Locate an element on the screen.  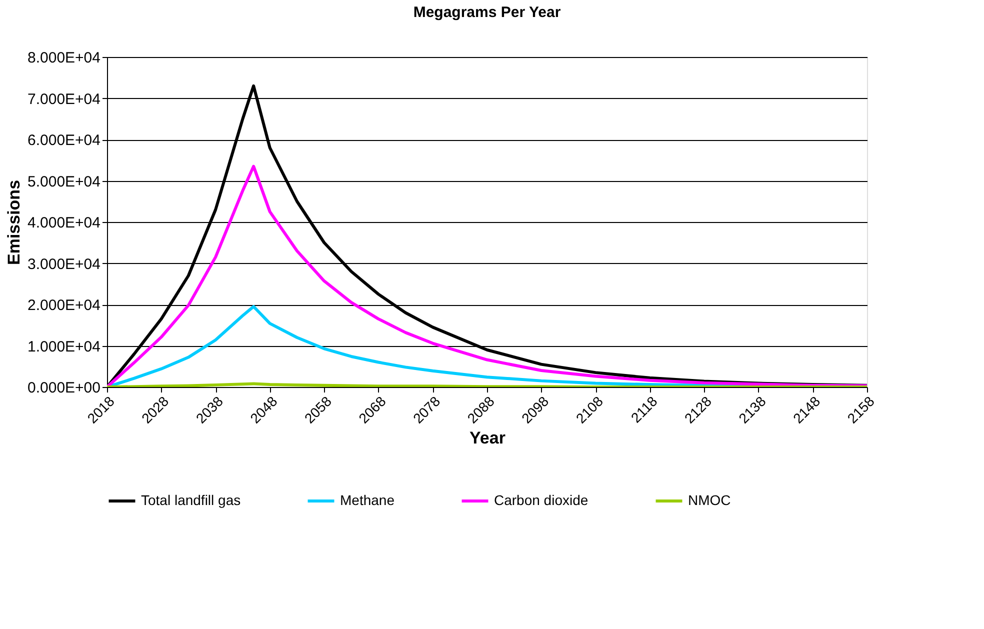
x-axis-title: Year is located at coordinates (488, 438).